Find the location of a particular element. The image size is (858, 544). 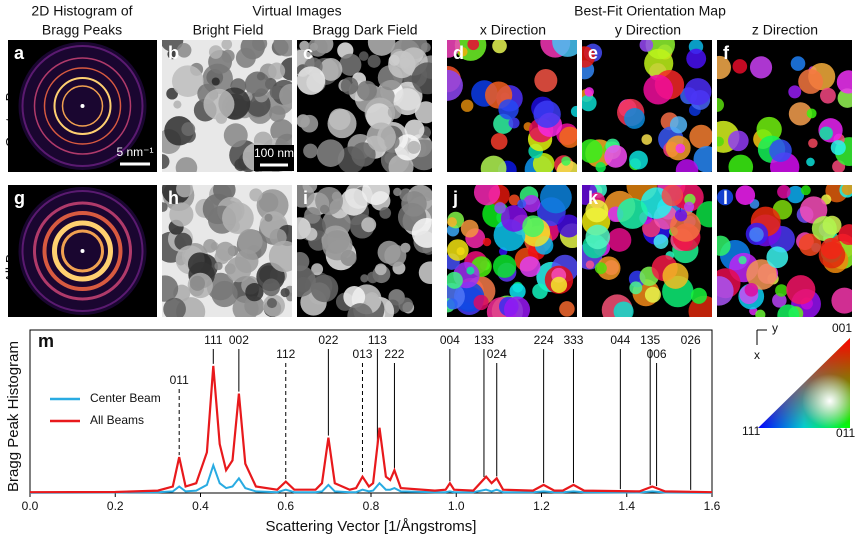

header: Bragg Peaks is located at coordinates (82, 30).